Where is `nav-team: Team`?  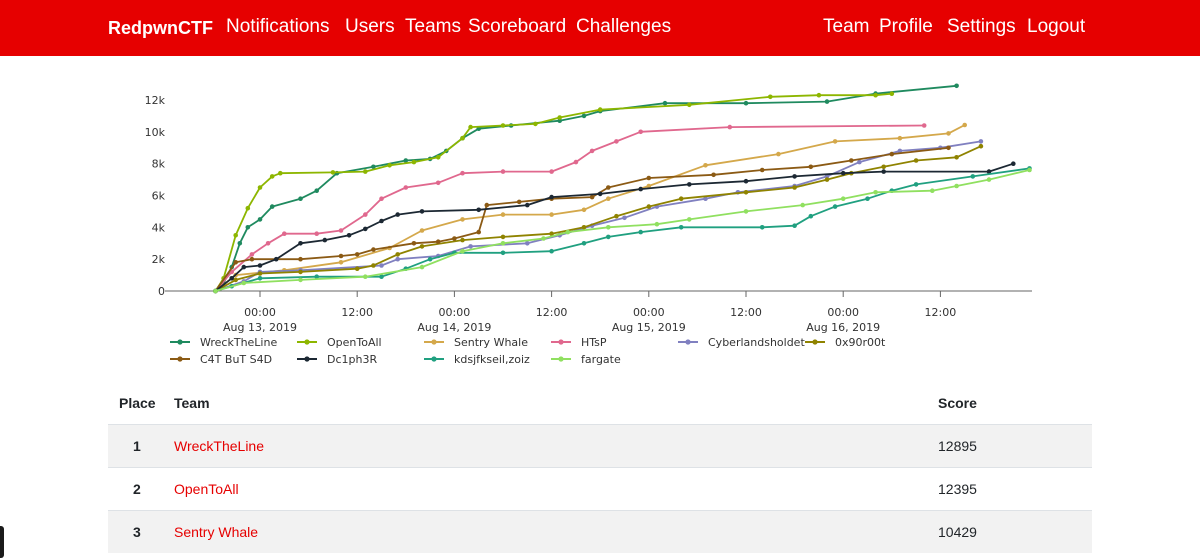
nav-team: Team is located at coordinates (846, 26).